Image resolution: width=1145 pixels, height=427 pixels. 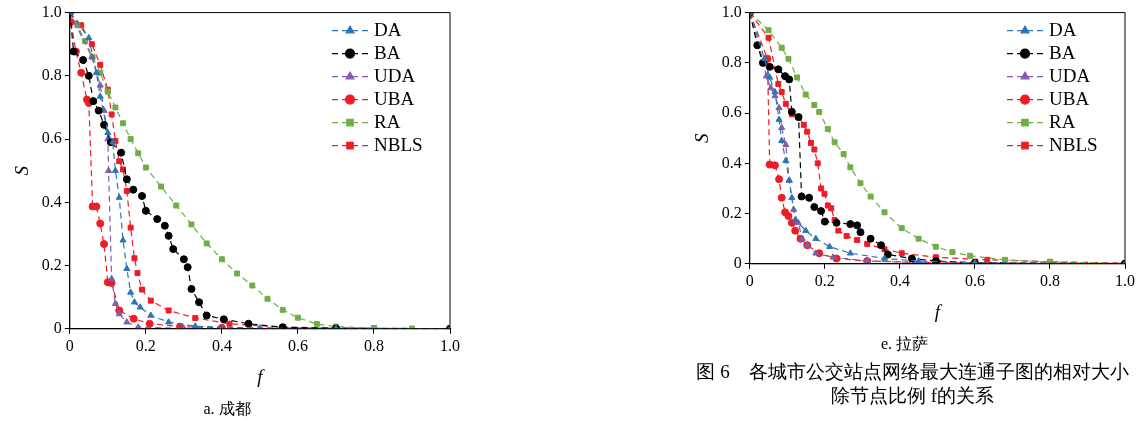 What do you see at coordinates (227, 408) in the screenshot?
I see `text: a. 成都` at bounding box center [227, 408].